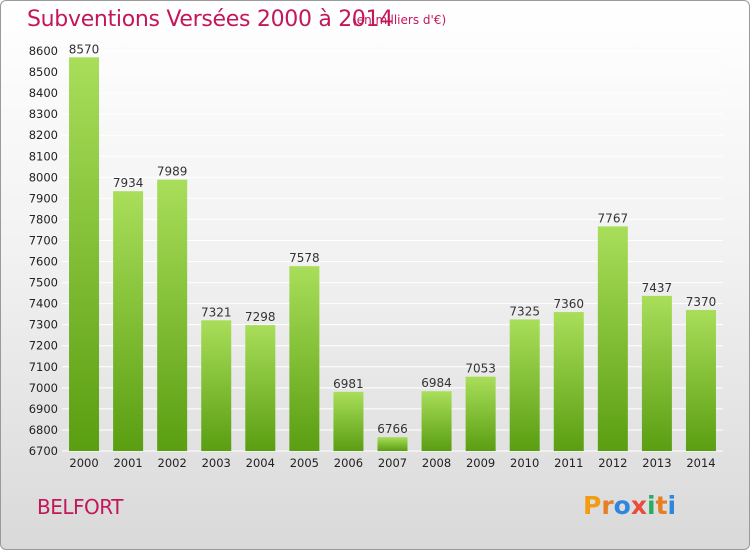 The height and width of the screenshot is (550, 750). Describe the element at coordinates (43, 367) in the screenshot. I see `y-tick-label: 7100` at that location.